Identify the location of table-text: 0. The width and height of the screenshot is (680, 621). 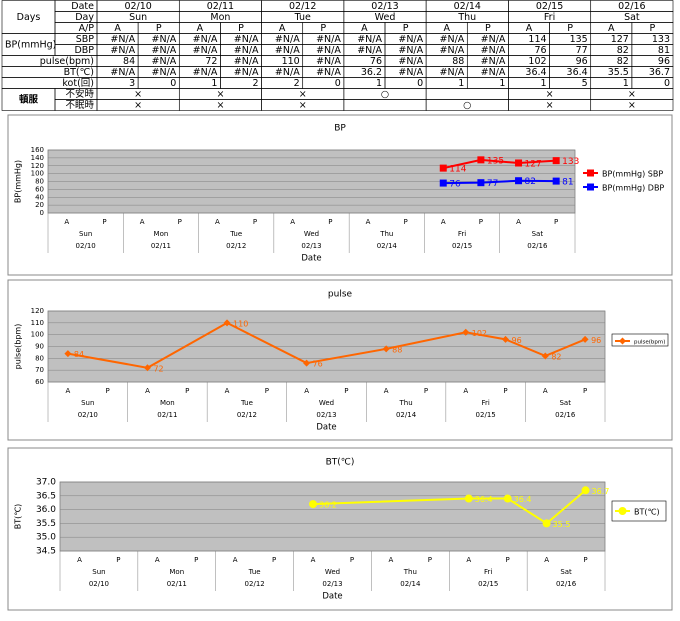
(338, 83).